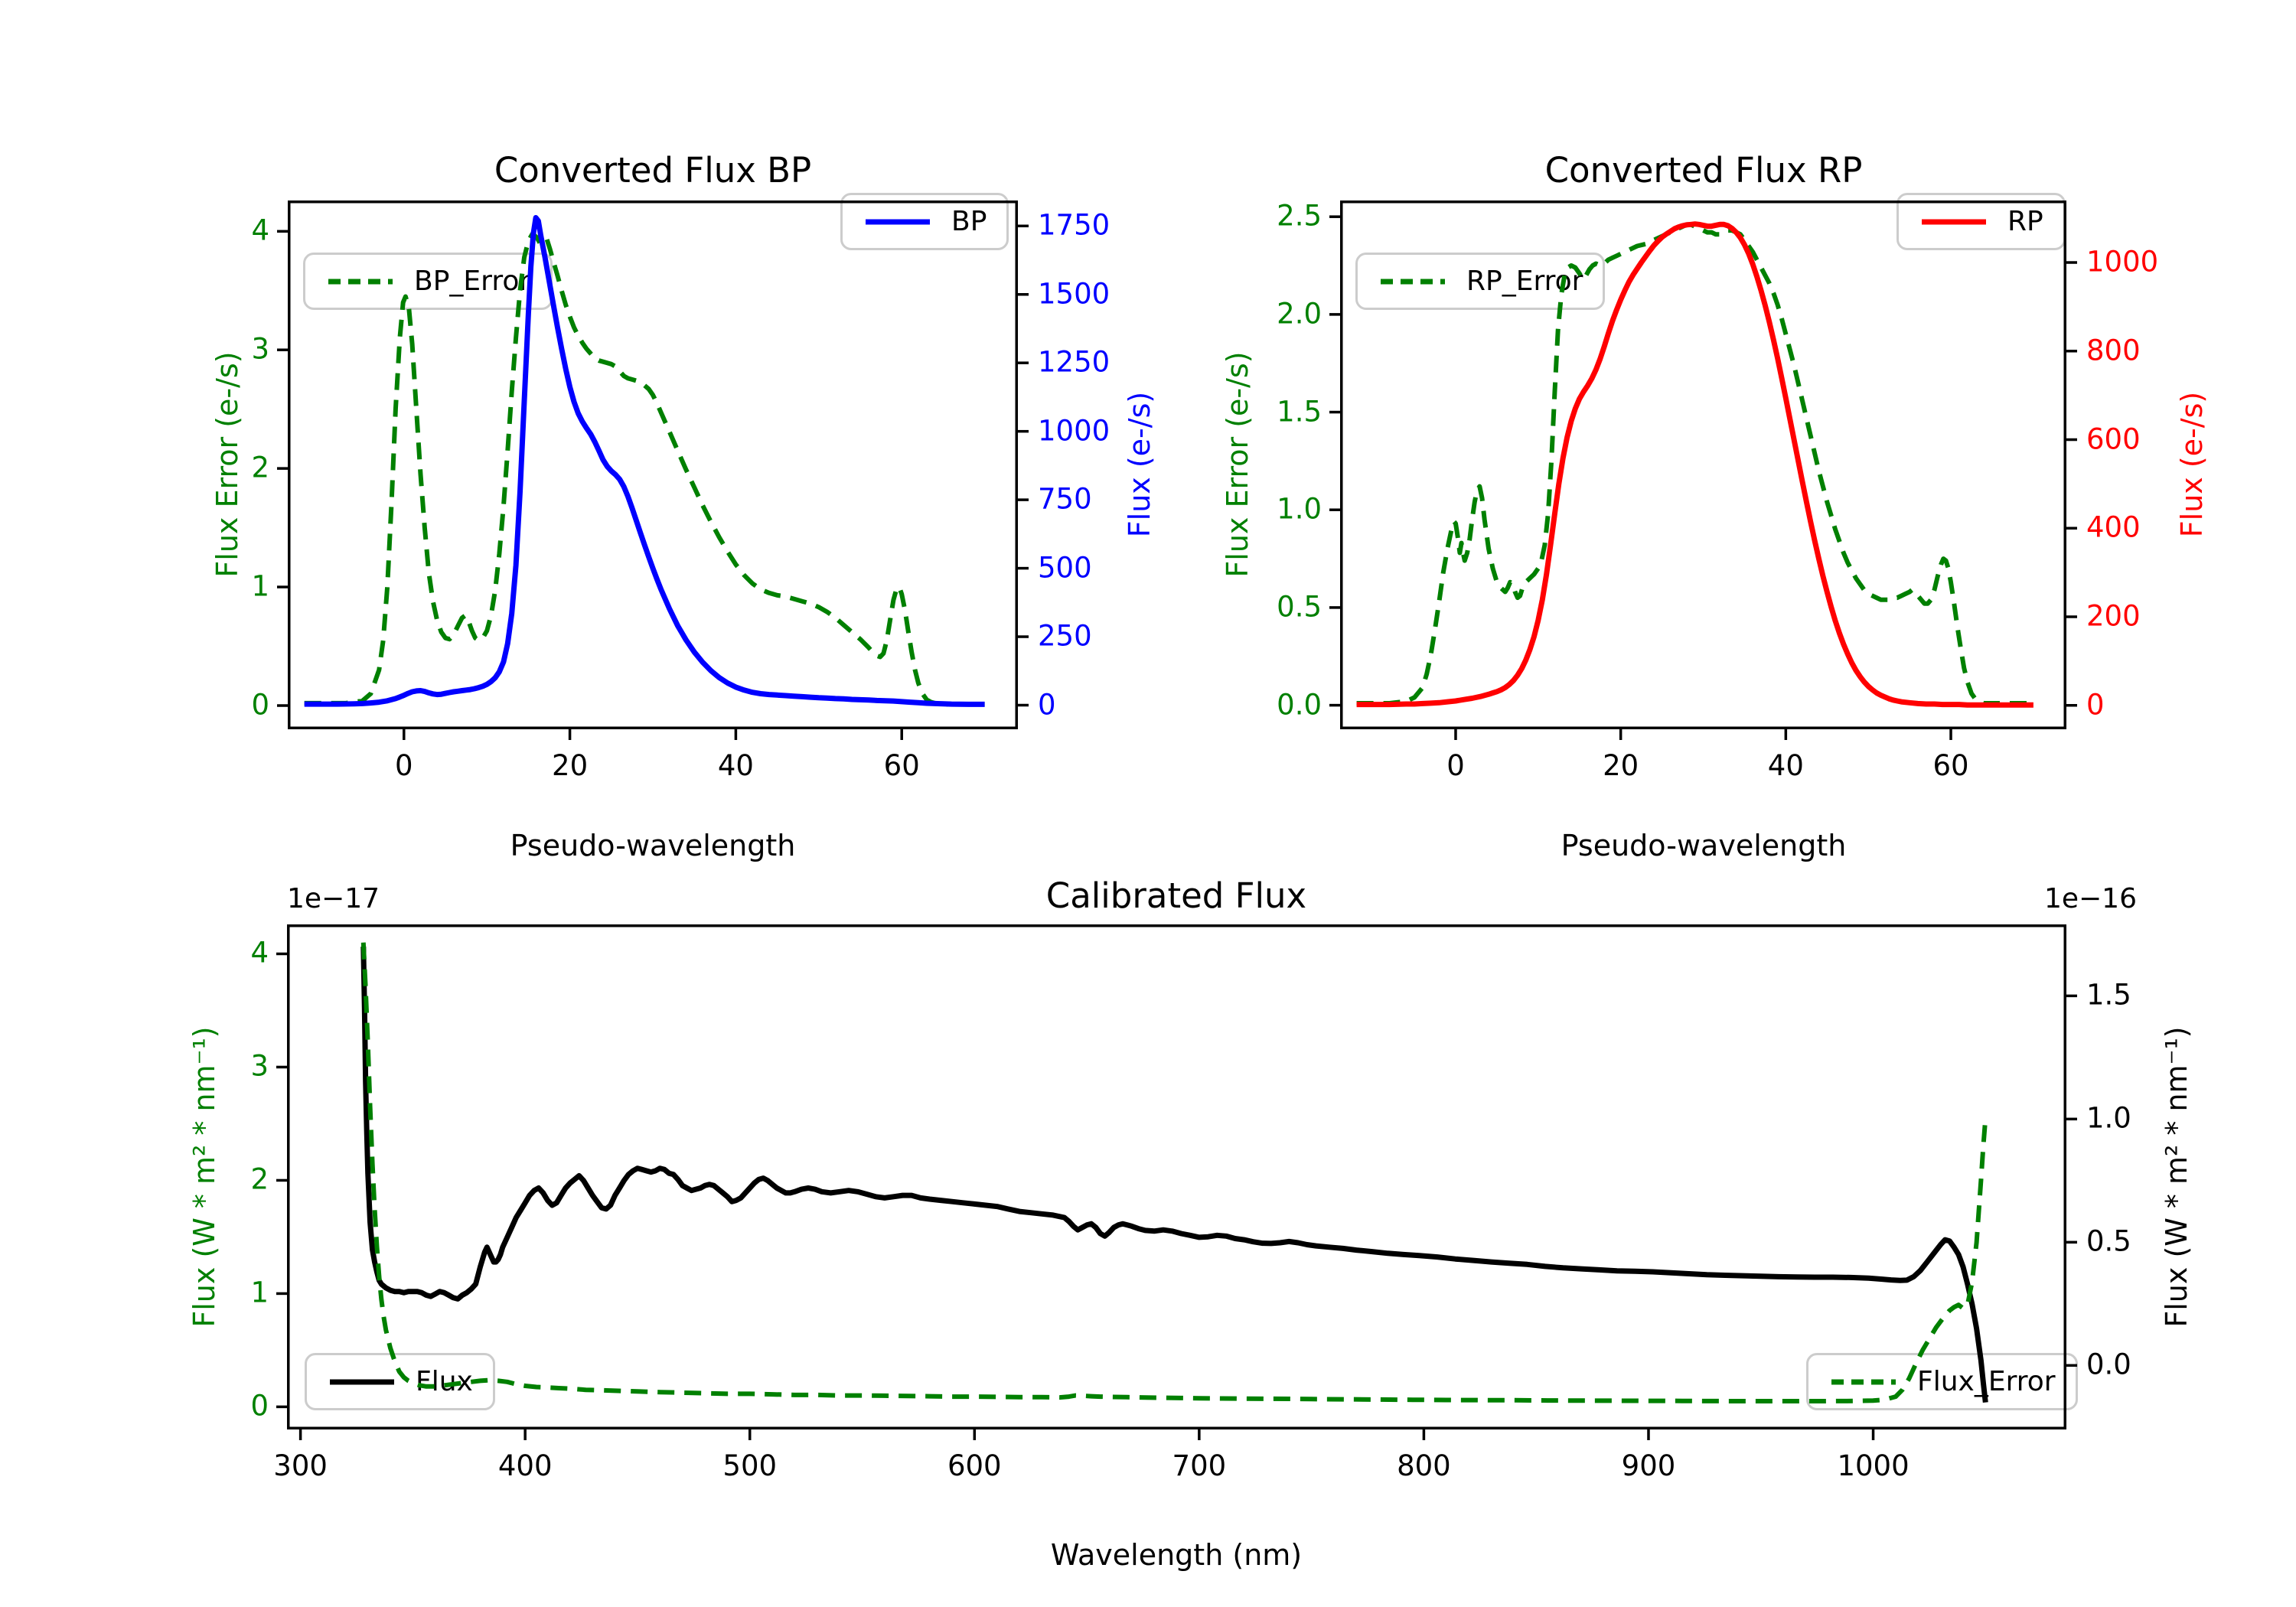 This screenshot has width=2296, height=1607. Describe the element at coordinates (1299, 216) in the screenshot. I see `tick-label: 2.5` at that location.